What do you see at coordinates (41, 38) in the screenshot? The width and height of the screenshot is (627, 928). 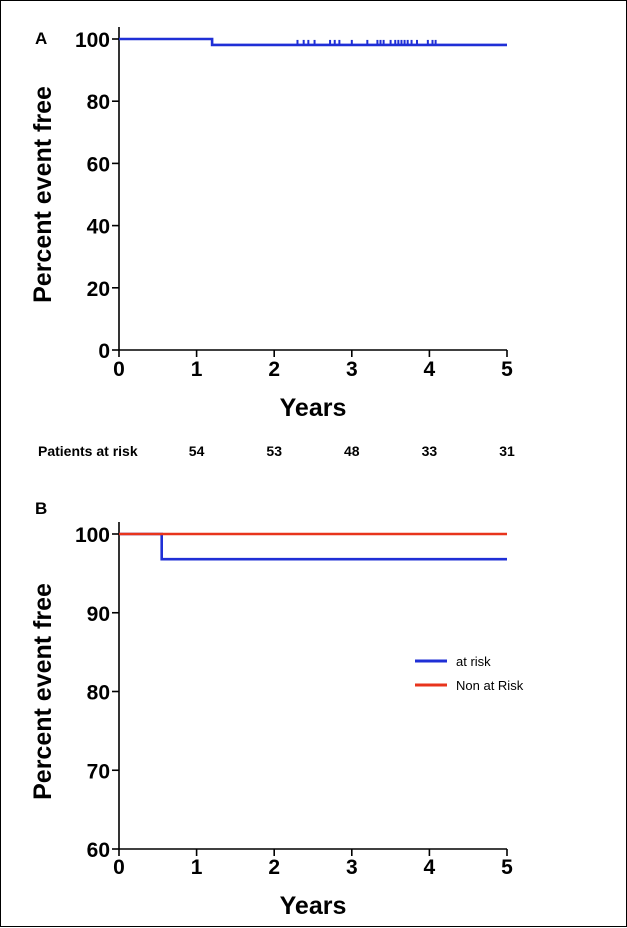 I see `panel-letter-a: A` at bounding box center [41, 38].